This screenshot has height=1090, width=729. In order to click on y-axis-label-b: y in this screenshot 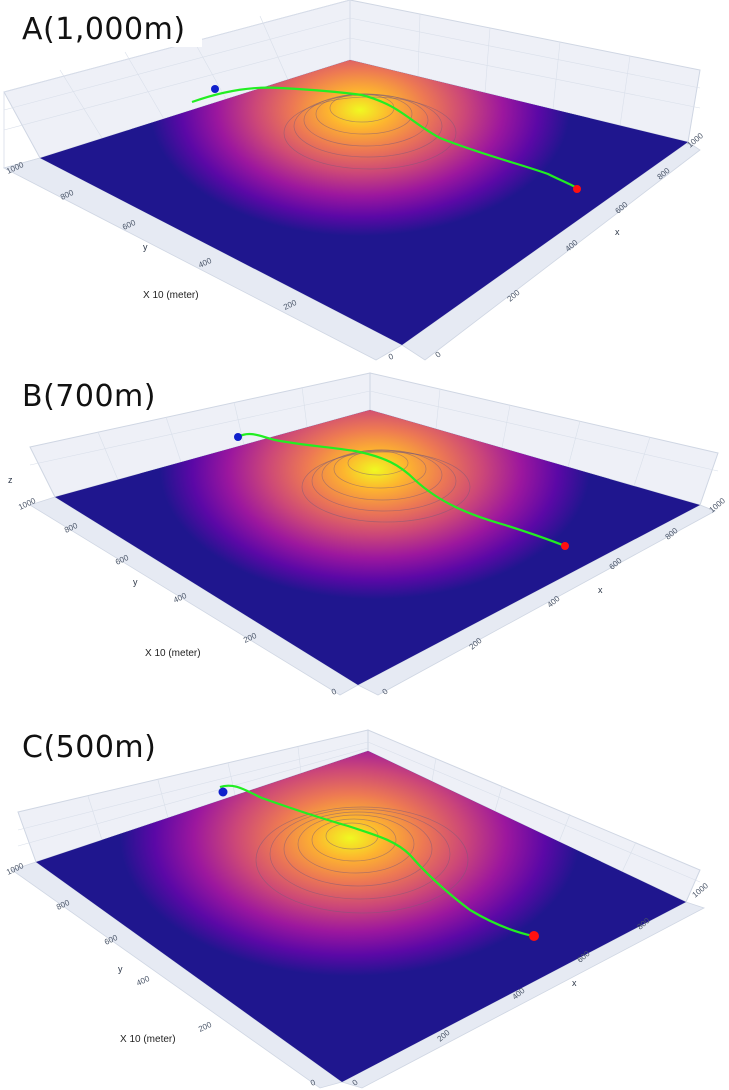, I will do `click(135, 582)`.